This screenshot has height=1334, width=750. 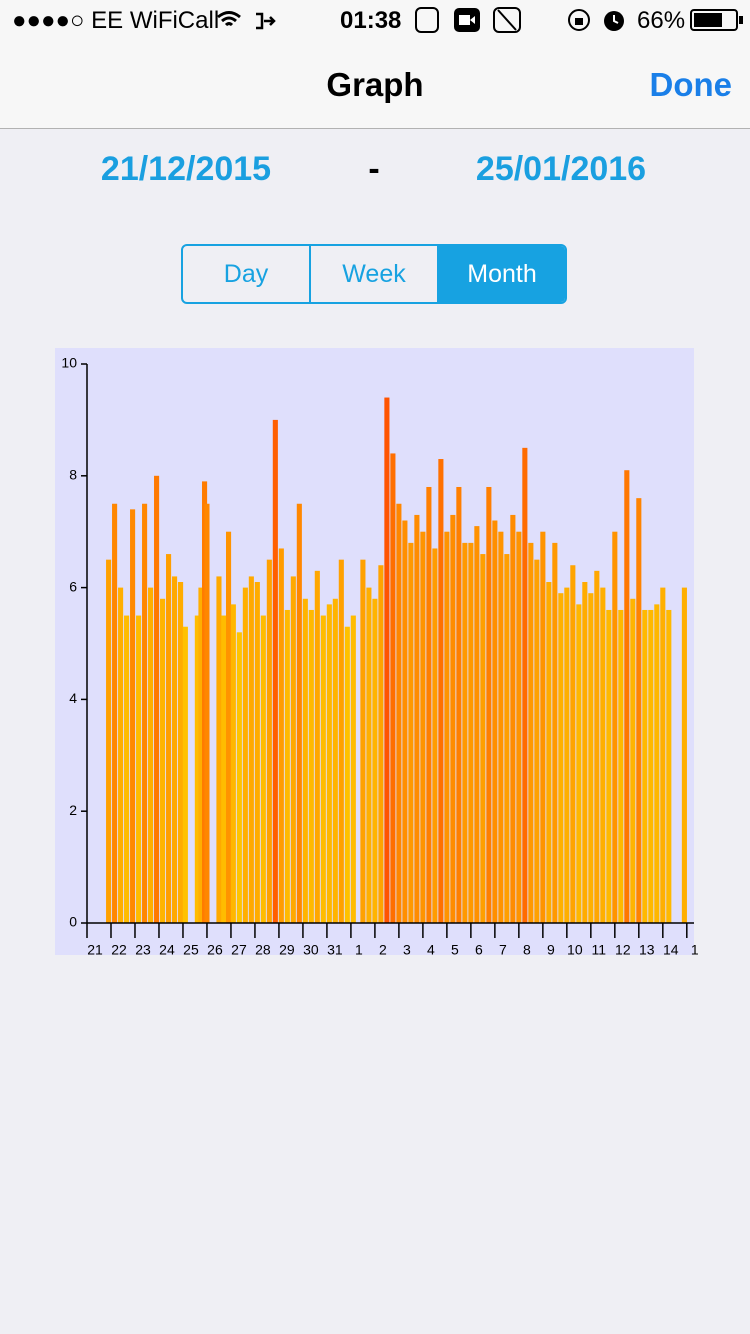 What do you see at coordinates (95, 950) in the screenshot?
I see `x-tick-label: 21` at bounding box center [95, 950].